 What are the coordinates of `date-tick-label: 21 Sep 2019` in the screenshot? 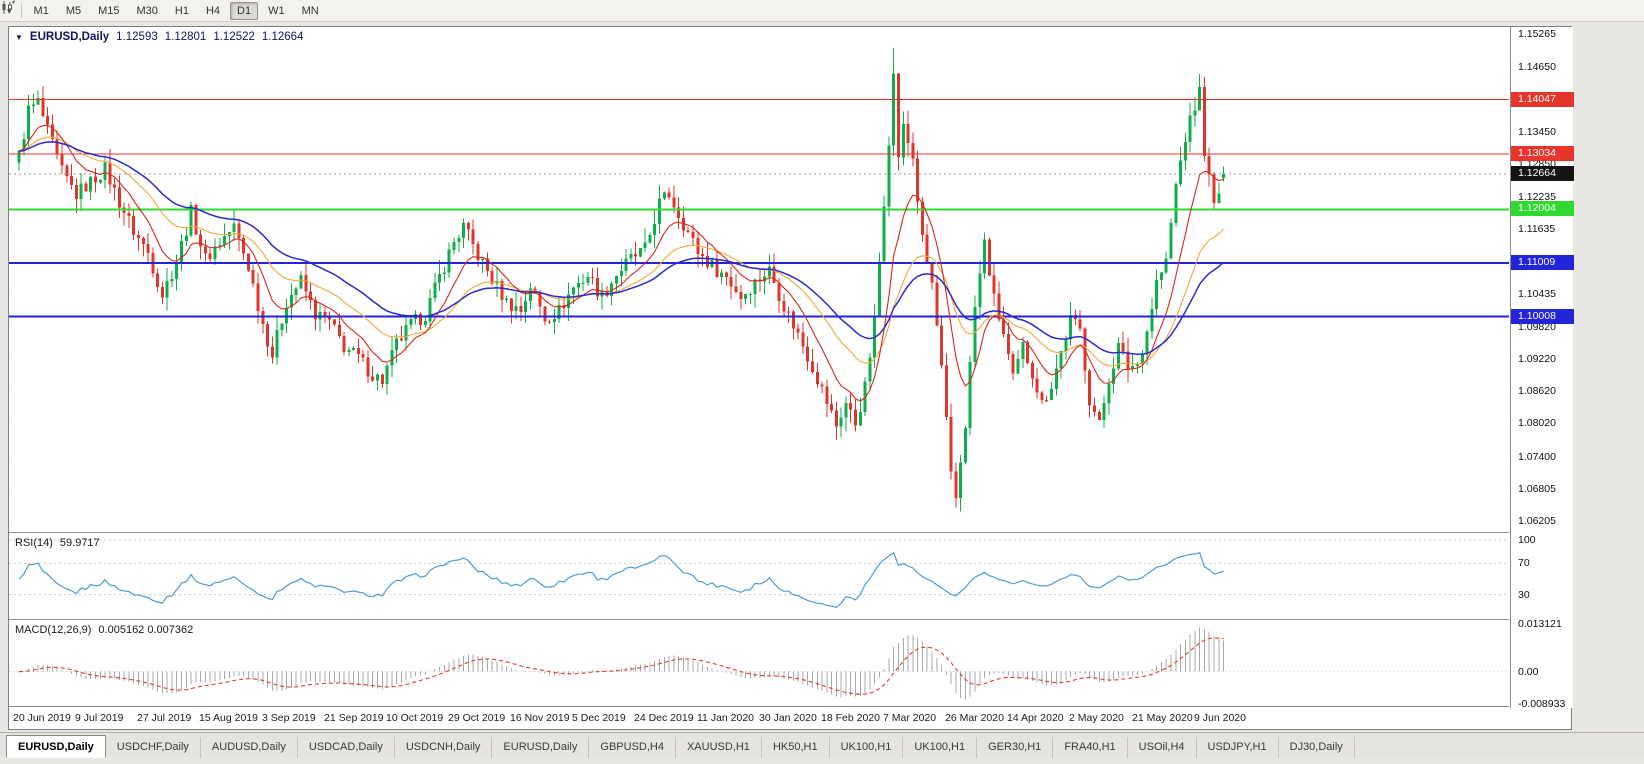 It's located at (354, 718).